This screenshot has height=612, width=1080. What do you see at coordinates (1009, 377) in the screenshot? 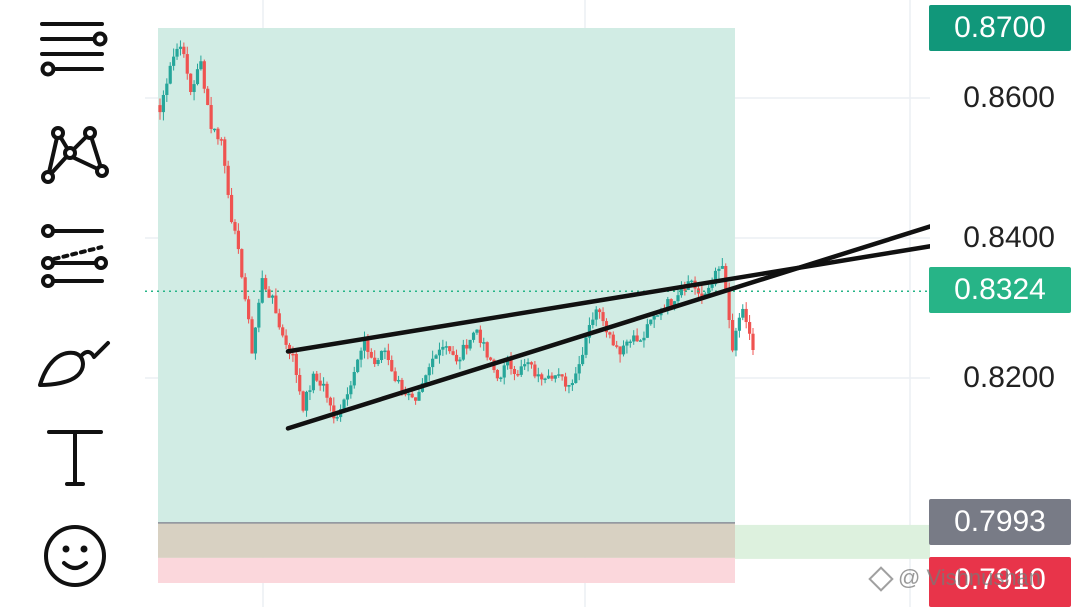
I see `price-tick-0.8200: 0.8200` at bounding box center [1009, 377].